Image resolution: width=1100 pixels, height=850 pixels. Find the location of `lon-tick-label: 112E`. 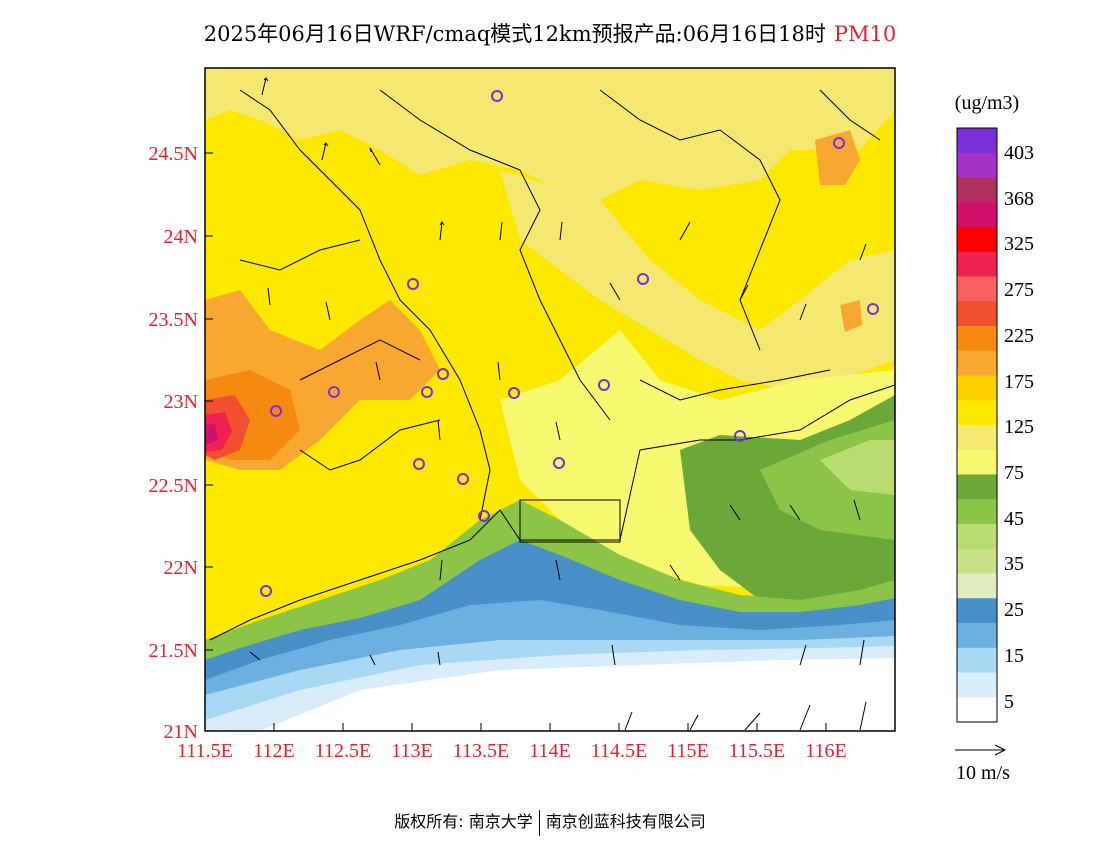

lon-tick-label: 112E is located at coordinates (273, 751).